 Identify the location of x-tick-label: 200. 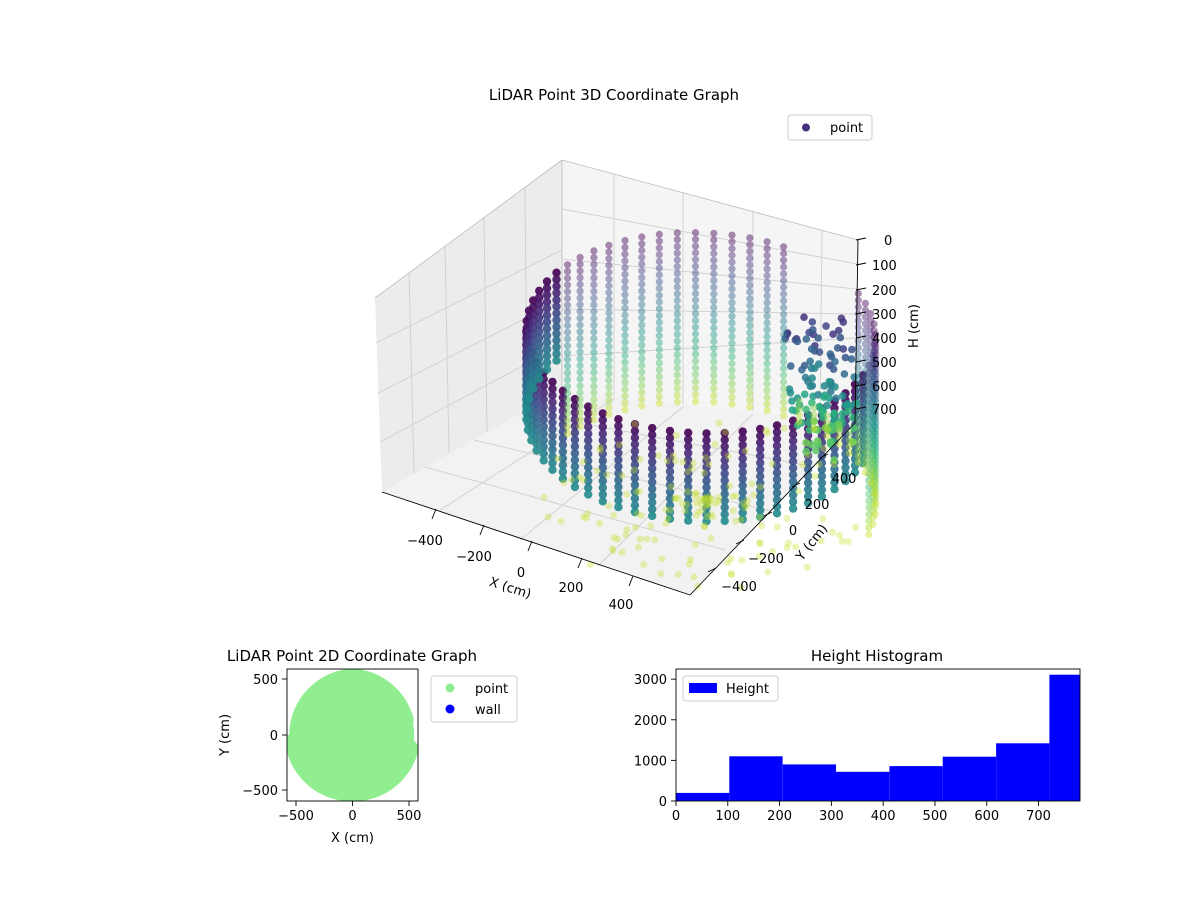
(779, 816).